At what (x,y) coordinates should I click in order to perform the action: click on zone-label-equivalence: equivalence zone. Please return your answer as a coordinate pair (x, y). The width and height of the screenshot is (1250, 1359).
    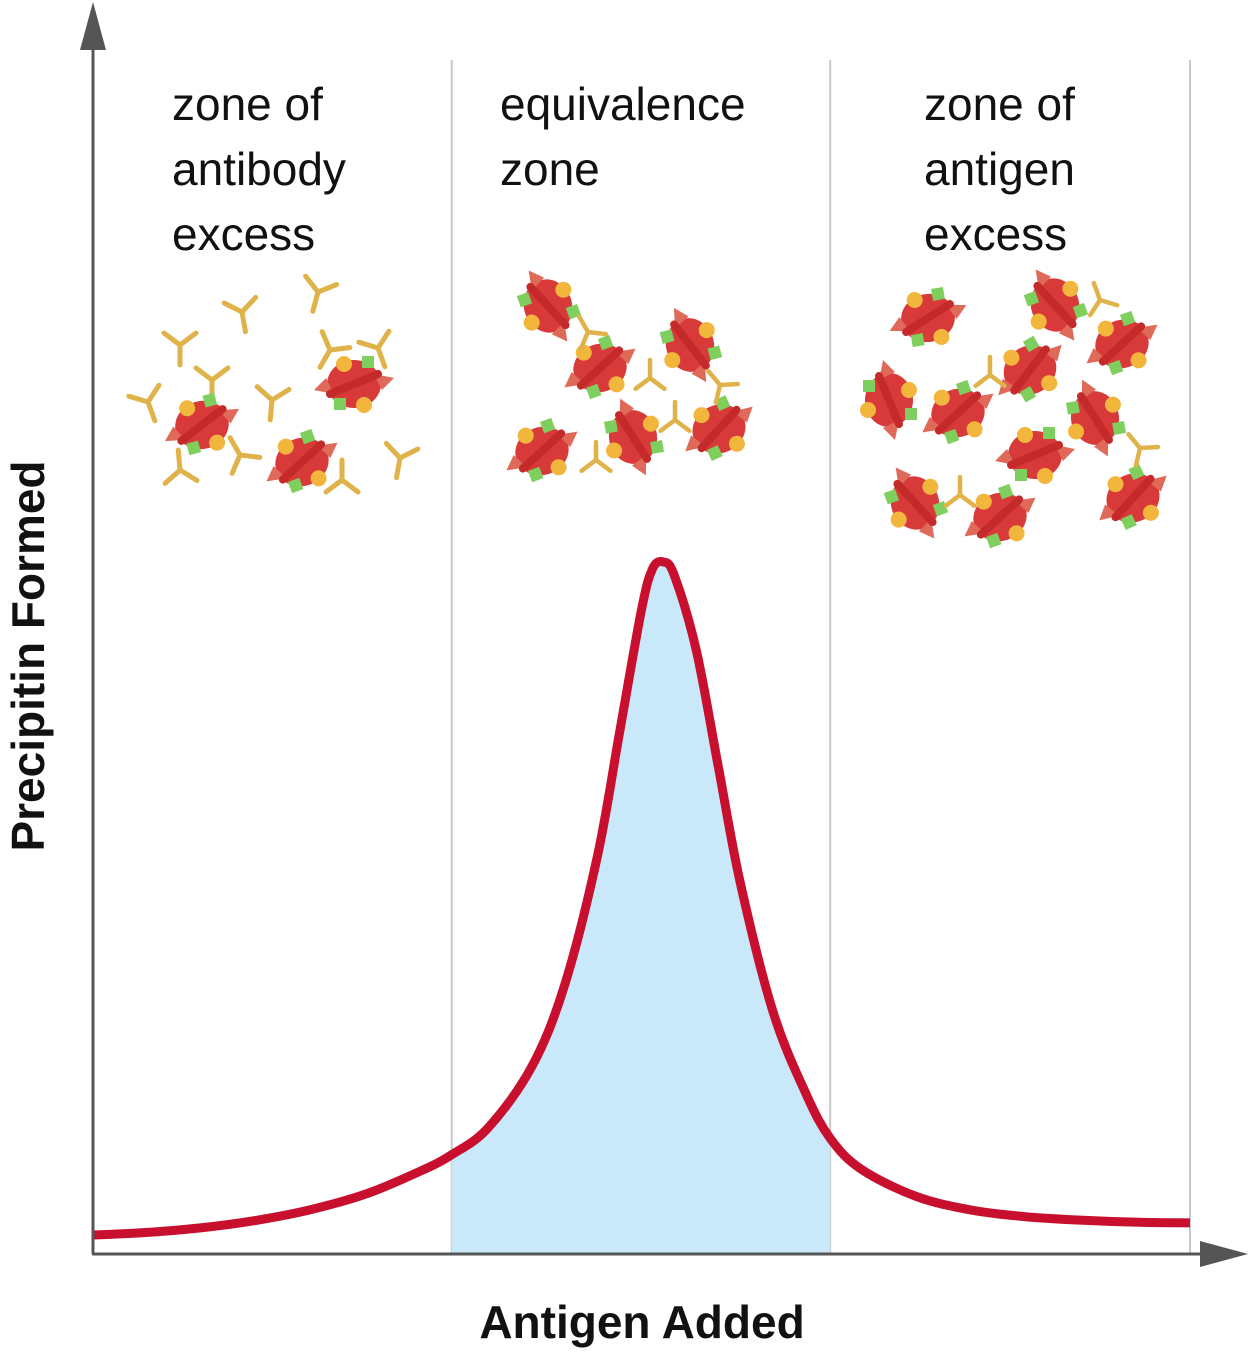
    Looking at the image, I should click on (623, 136).